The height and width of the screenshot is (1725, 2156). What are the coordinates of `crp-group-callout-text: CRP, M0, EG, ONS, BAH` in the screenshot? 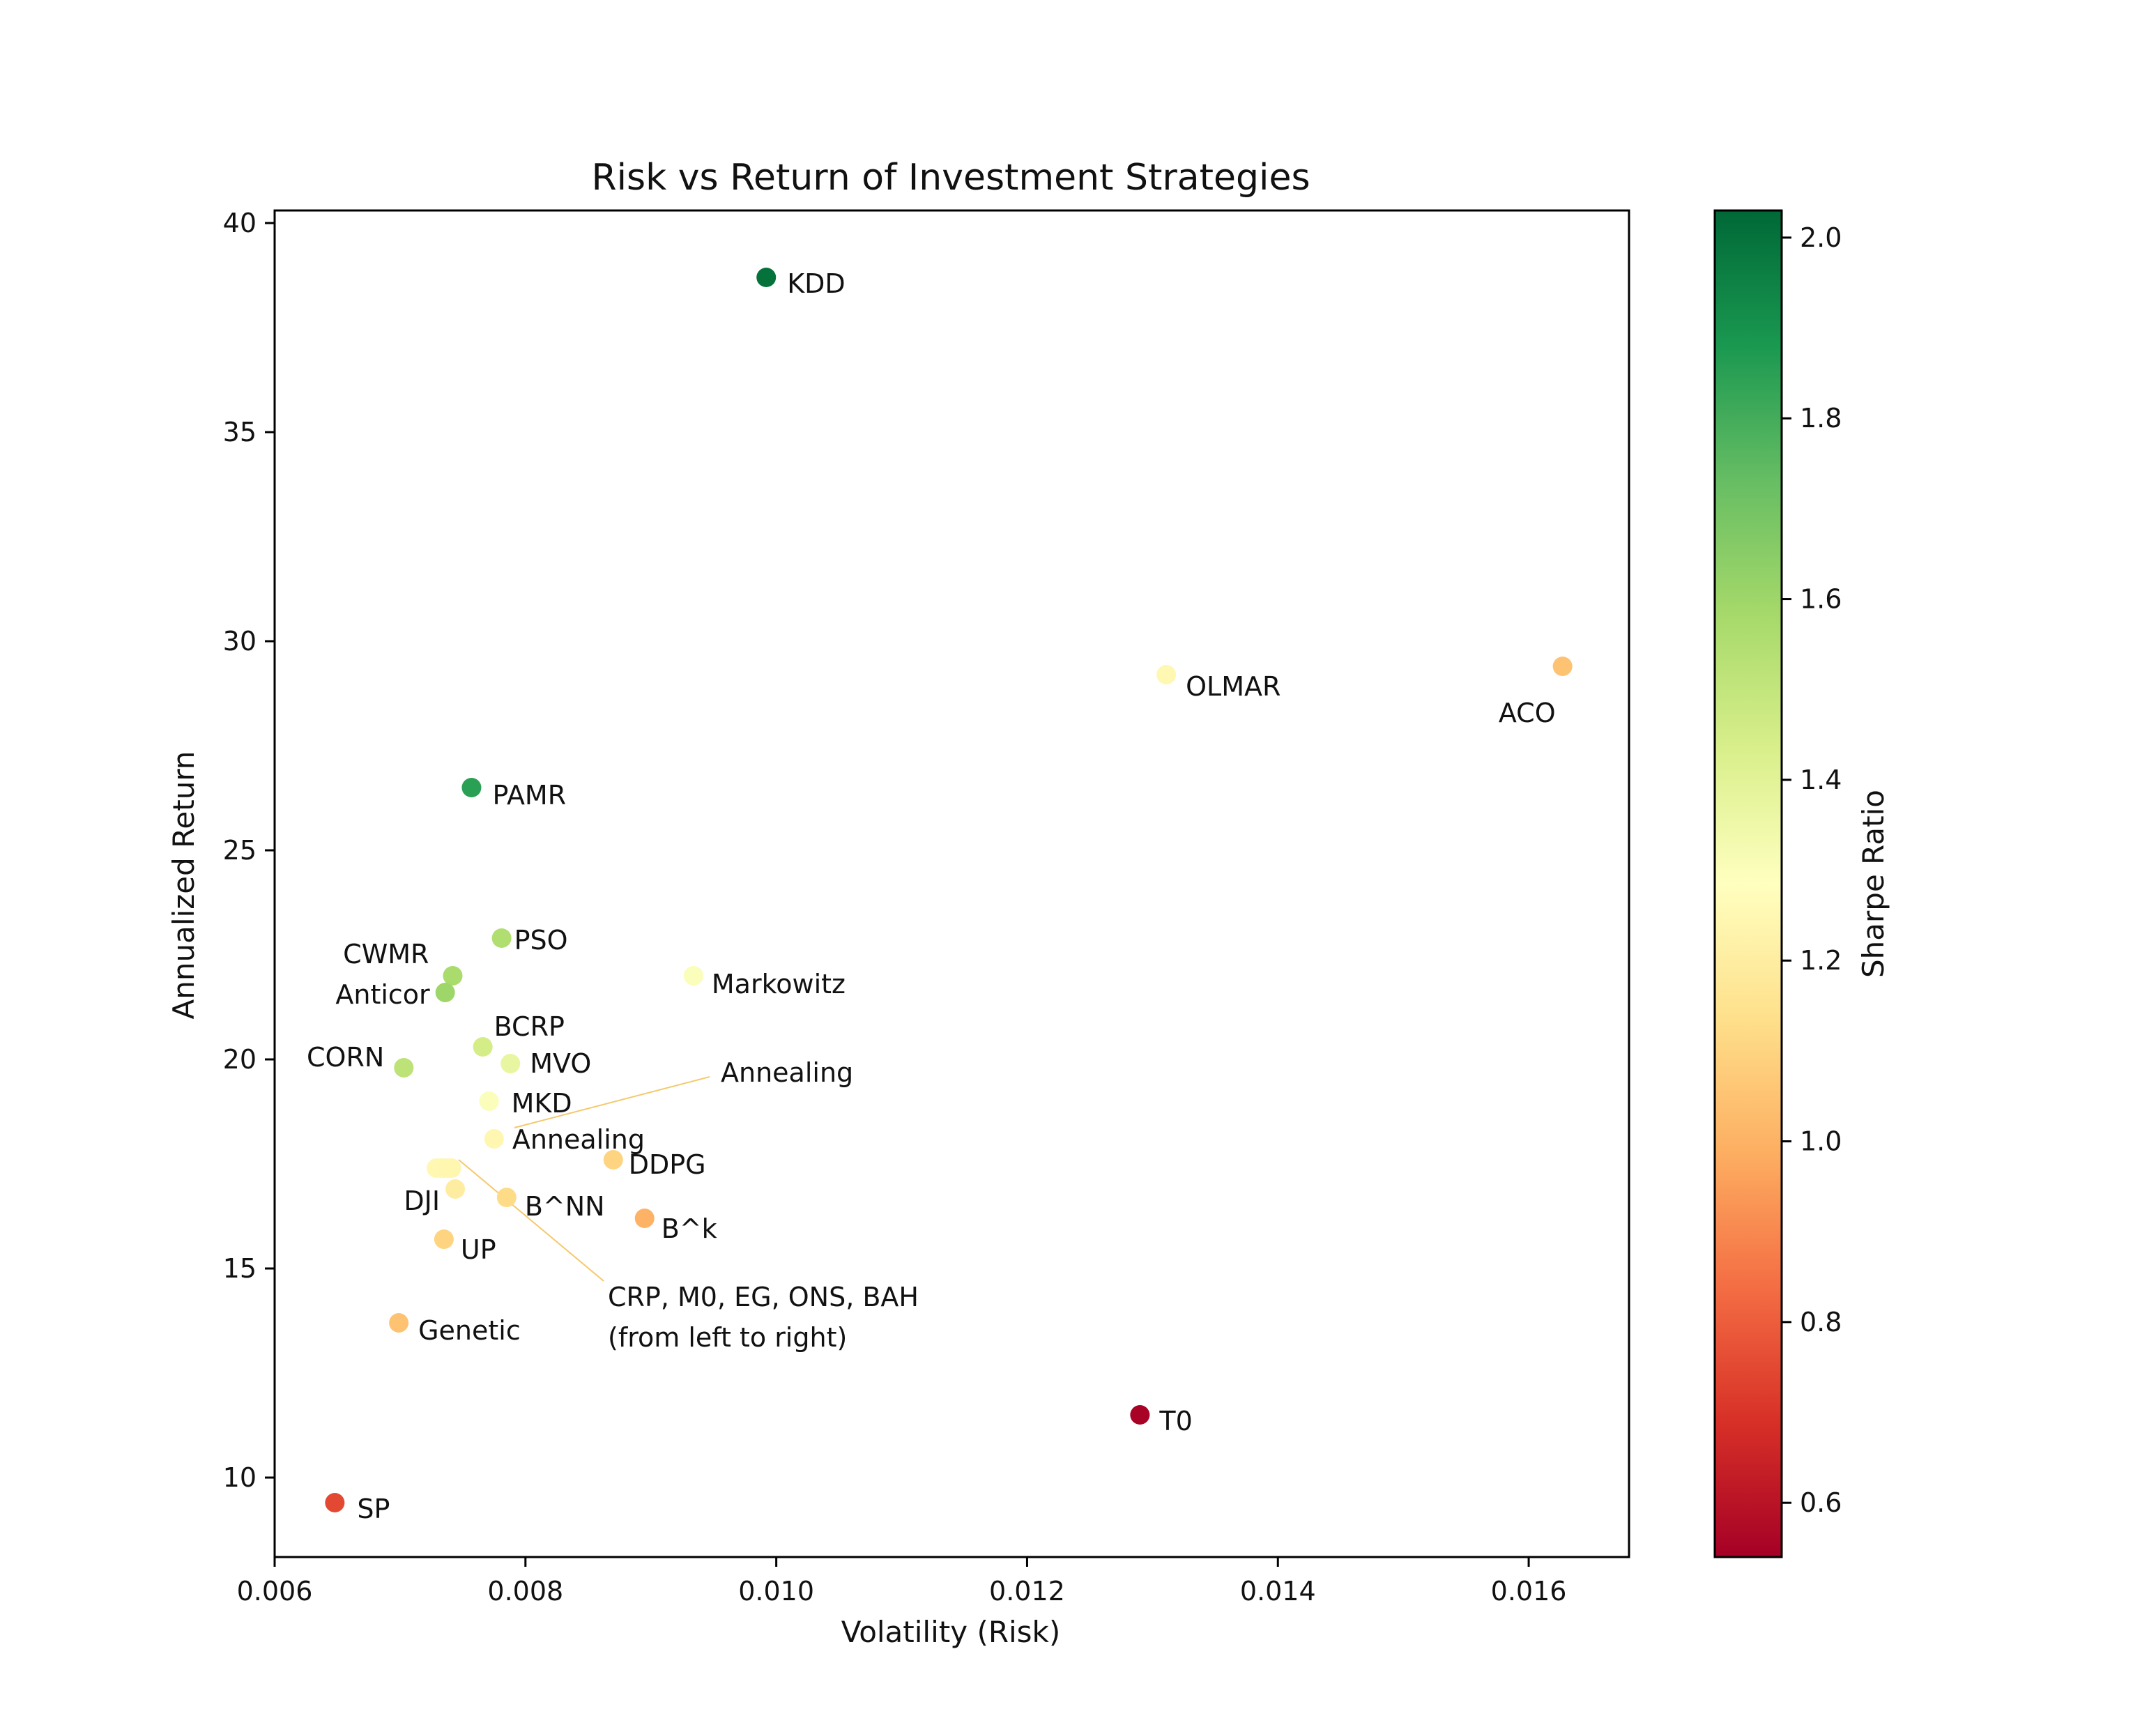 It's located at (764, 1297).